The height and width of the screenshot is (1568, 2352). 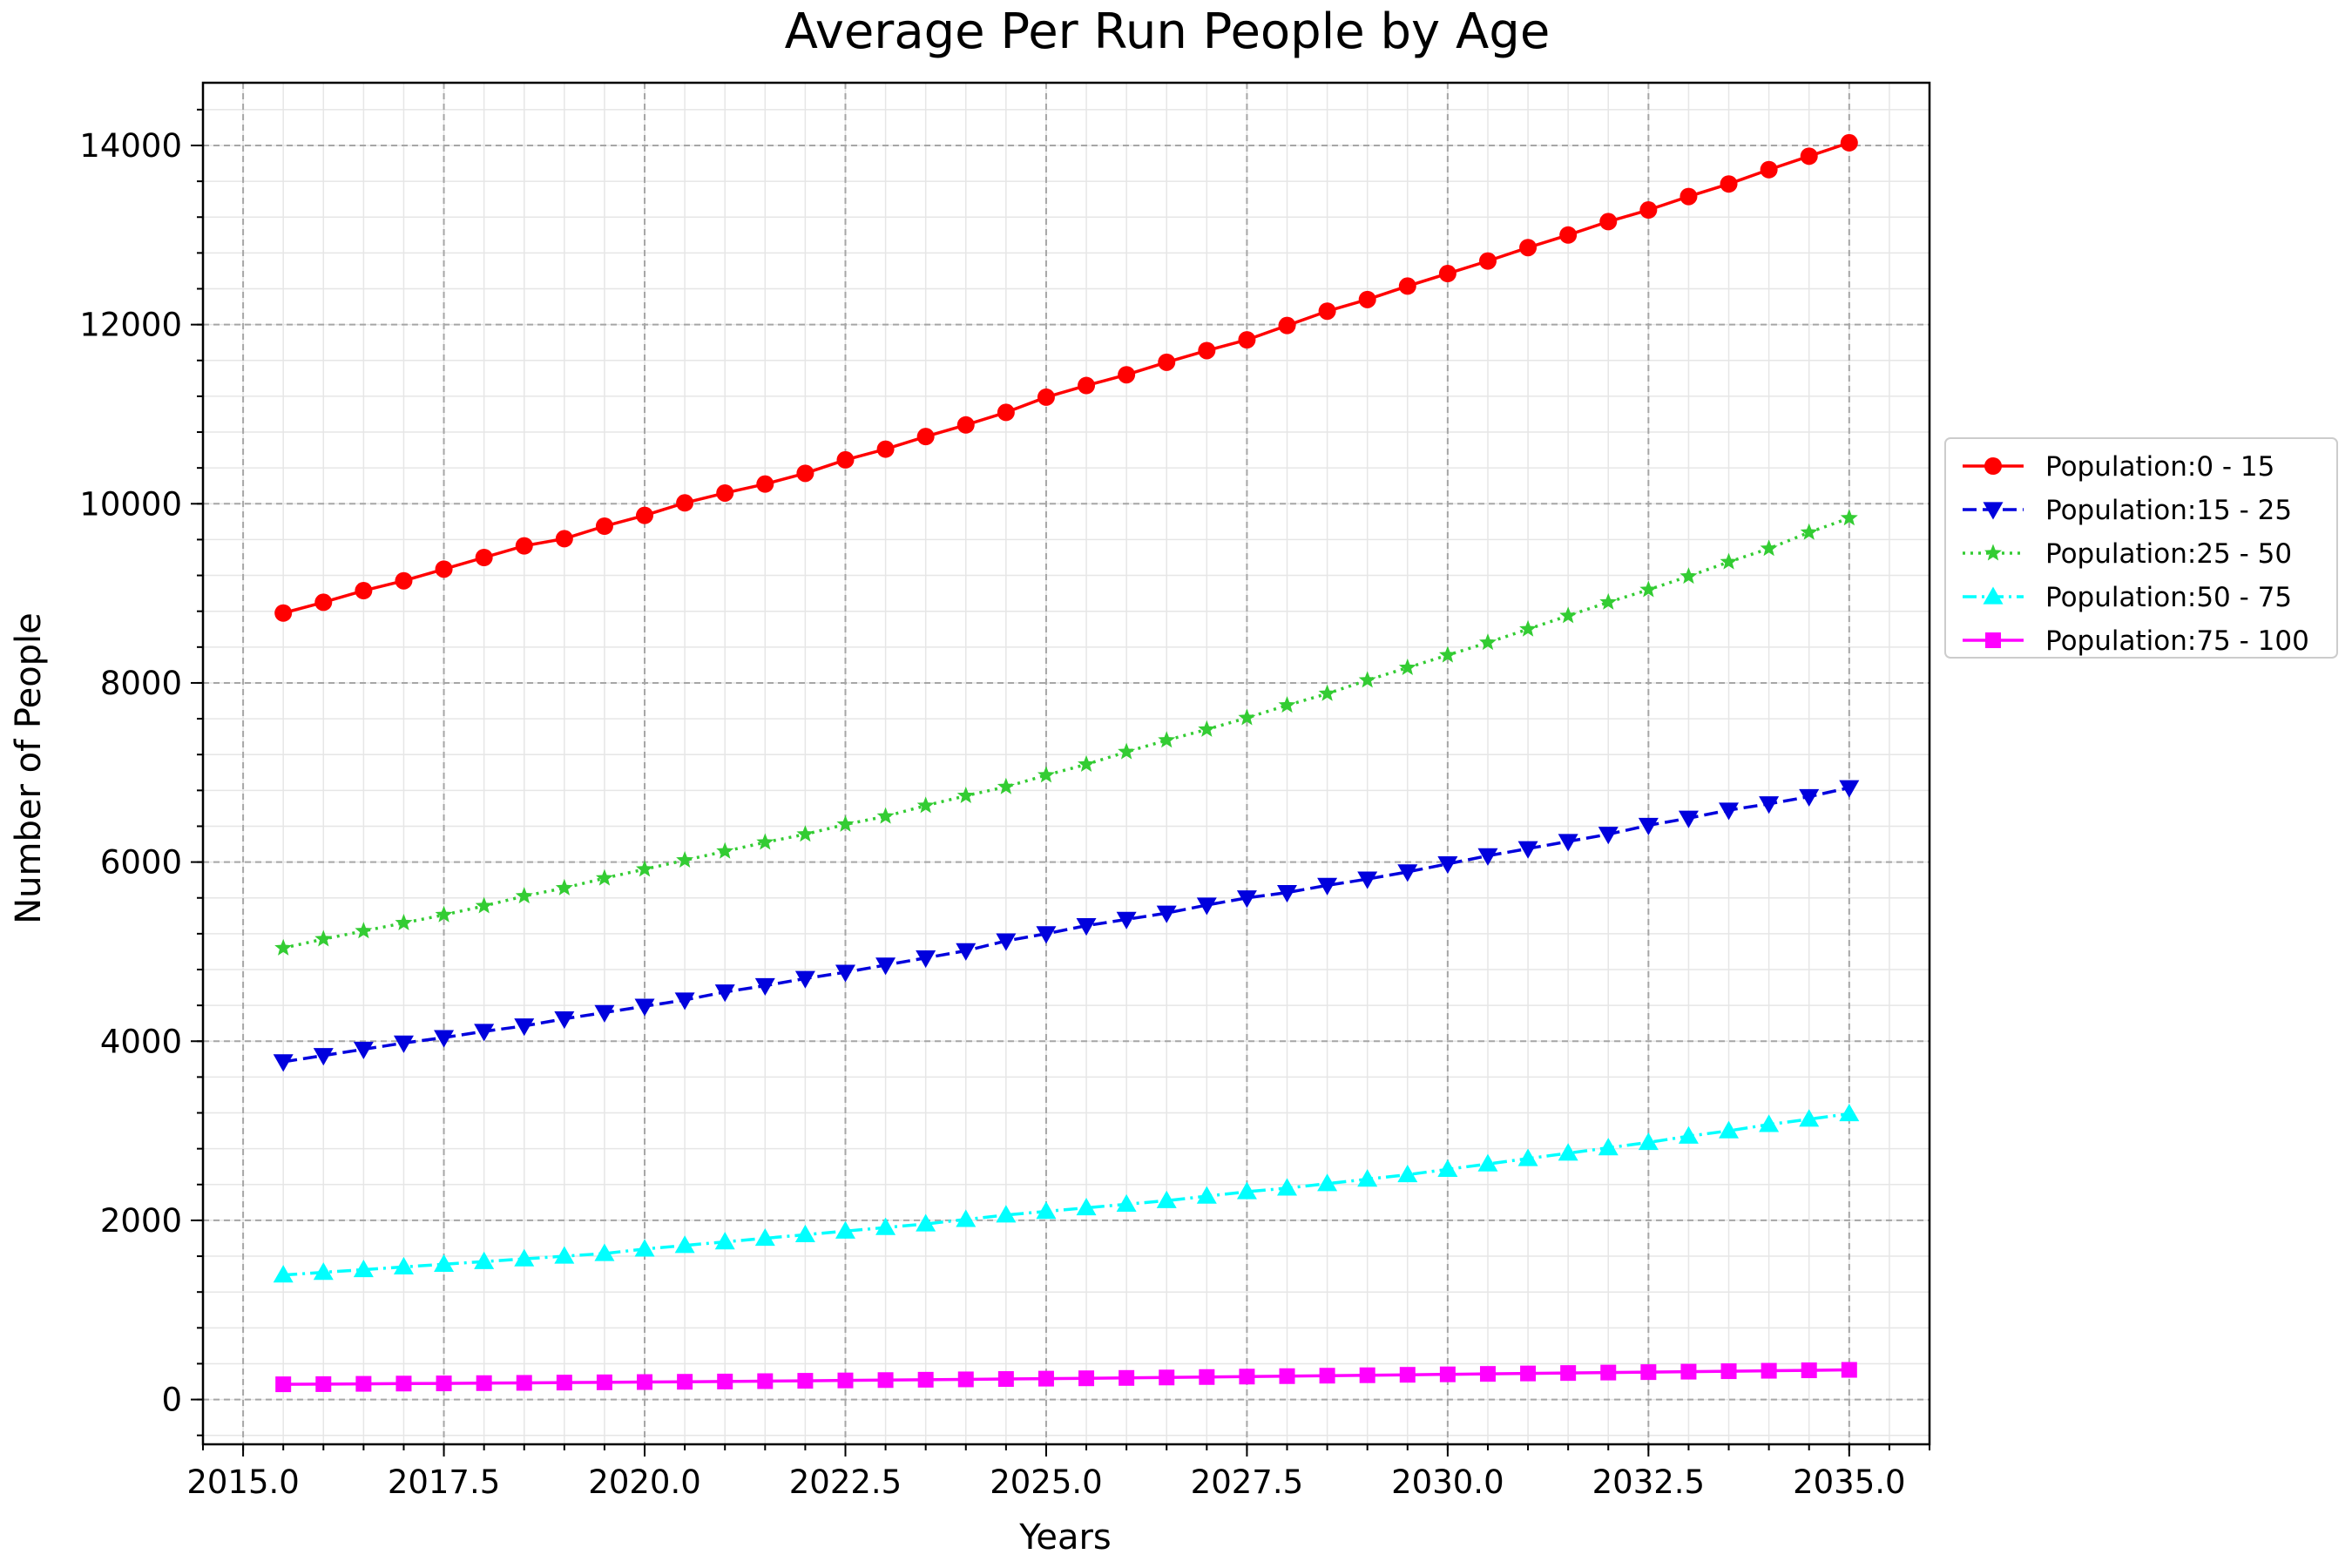 I want to click on x-tick-label: 2020.0, so click(x=644, y=1482).